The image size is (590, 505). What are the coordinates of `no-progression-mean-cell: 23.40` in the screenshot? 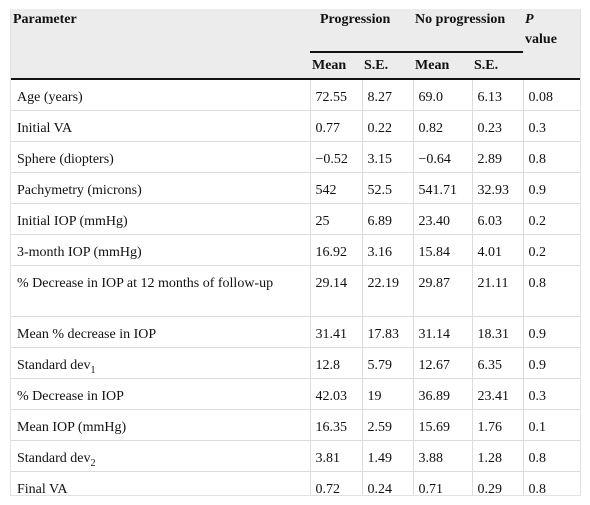 It's located at (443, 219).